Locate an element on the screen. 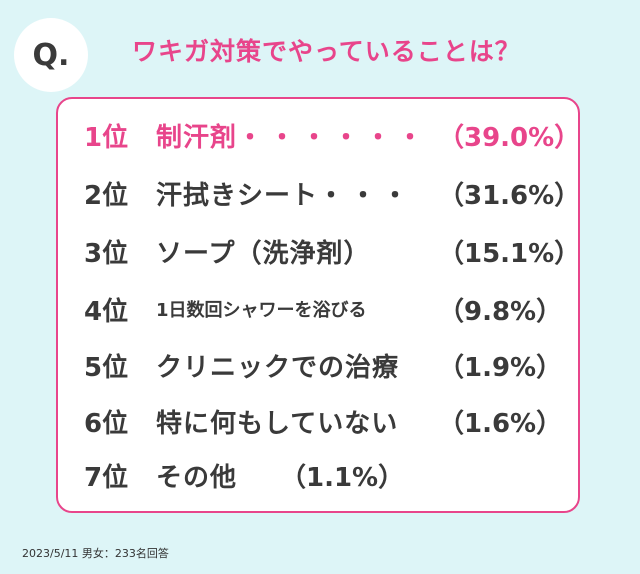 The width and height of the screenshot is (640, 574). question-badge: Q. is located at coordinates (51, 55).